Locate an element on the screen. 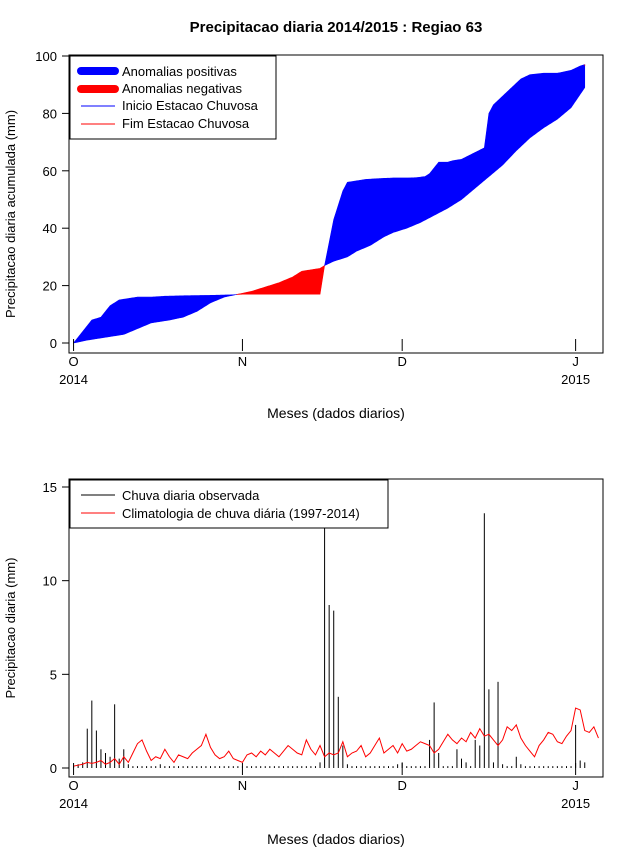 The width and height of the screenshot is (640, 850). y-tick-label: 10 is located at coordinates (50, 581).